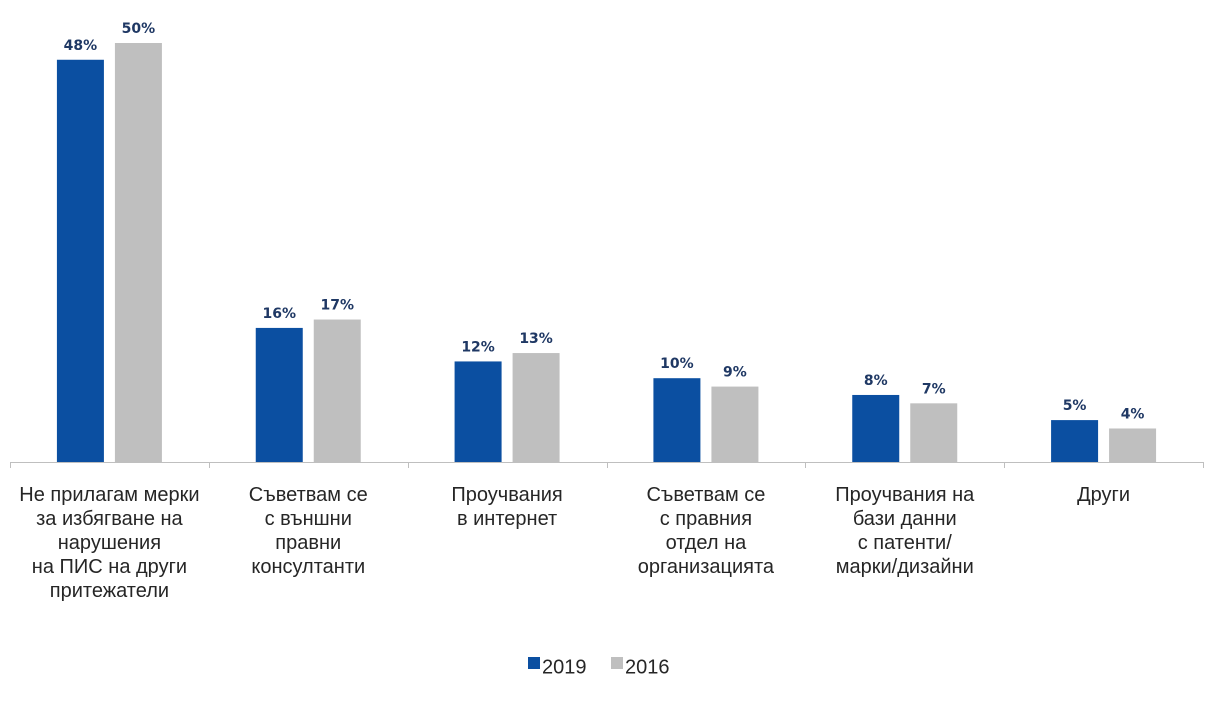  What do you see at coordinates (707, 543) in the screenshot?
I see `category-label-line: отдел на` at bounding box center [707, 543].